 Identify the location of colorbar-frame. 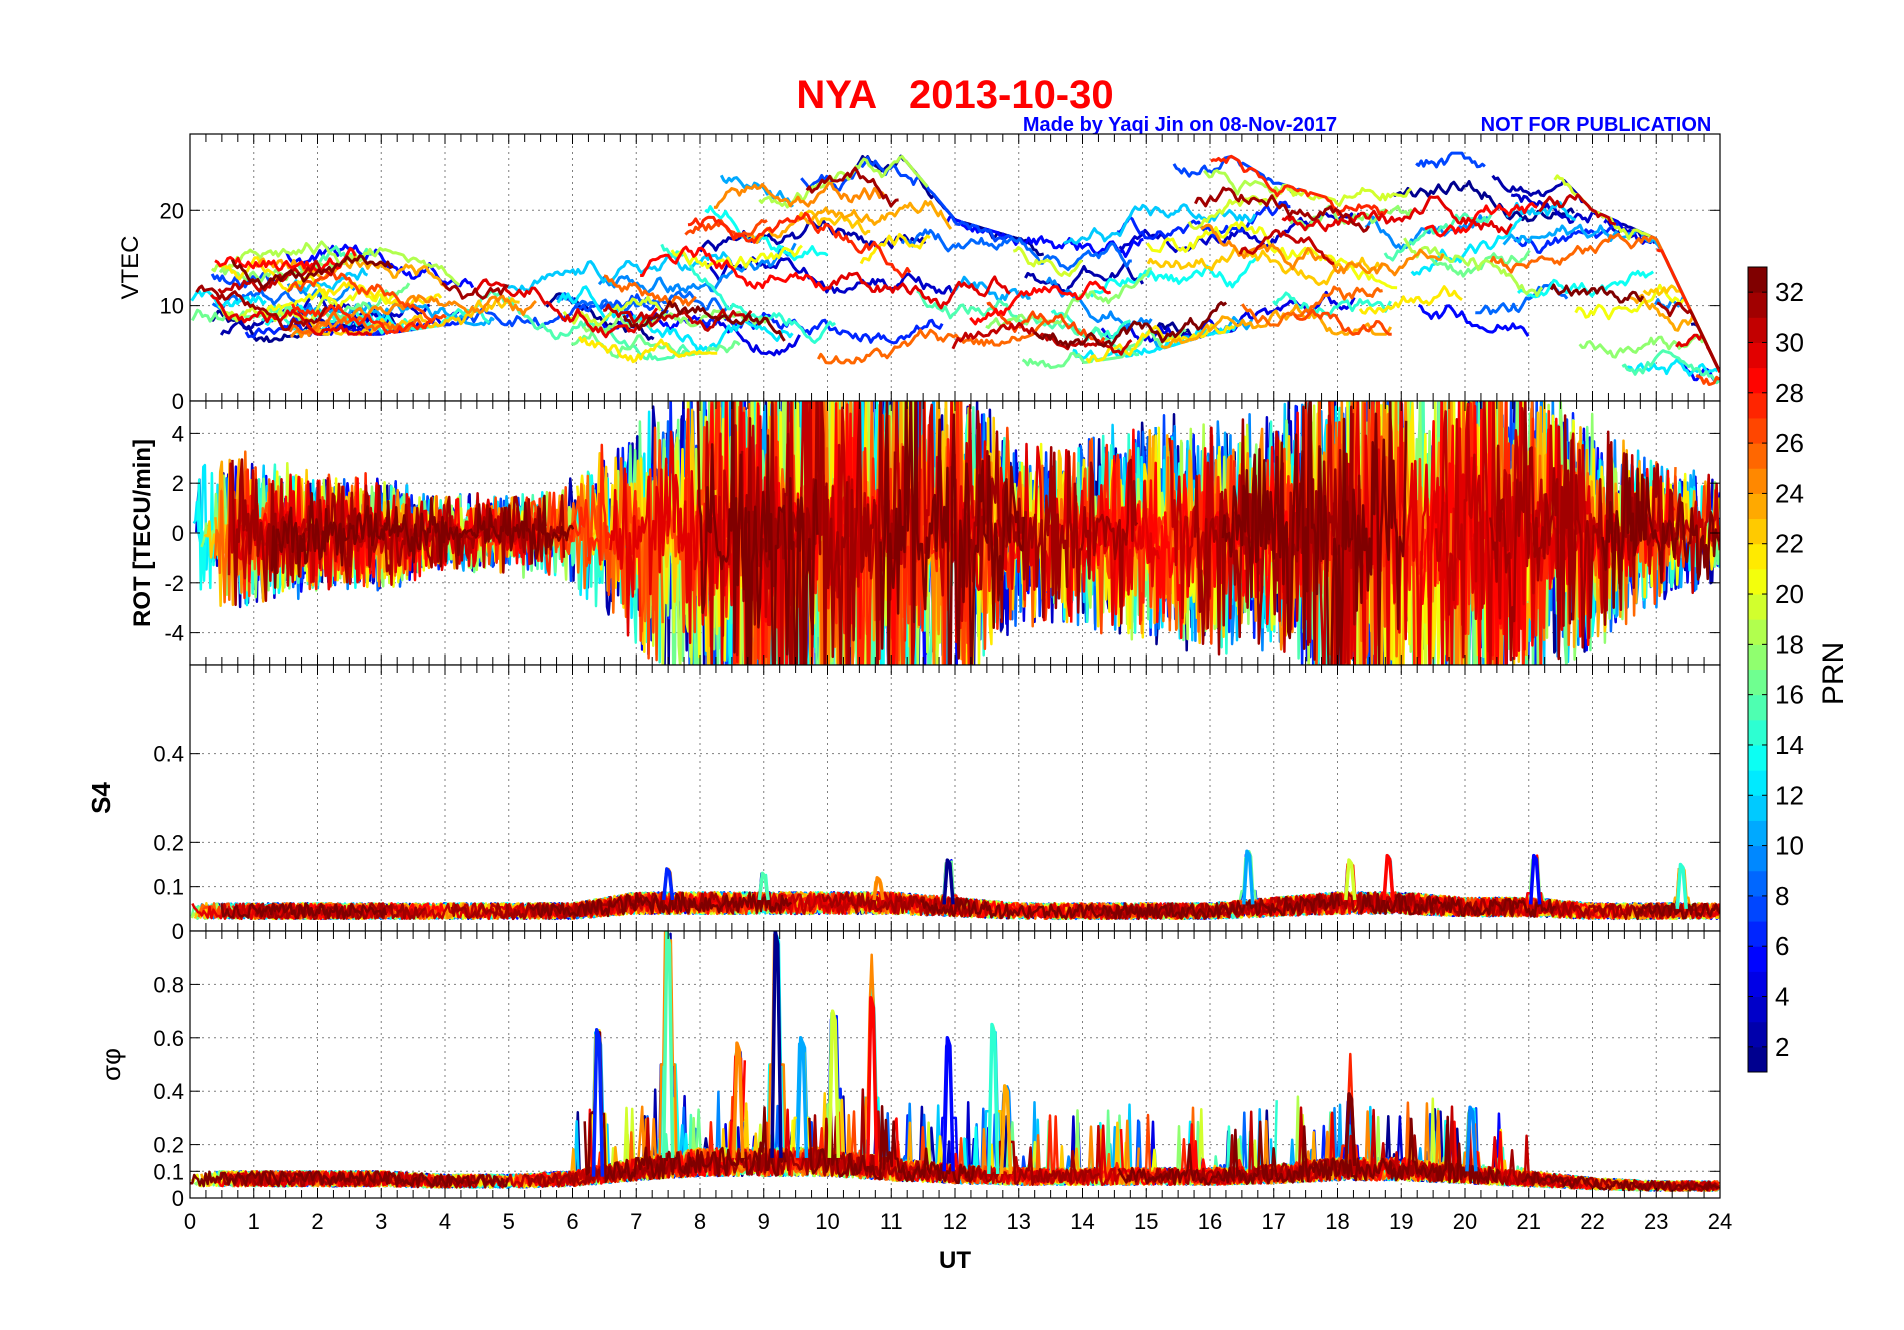
(1757, 669).